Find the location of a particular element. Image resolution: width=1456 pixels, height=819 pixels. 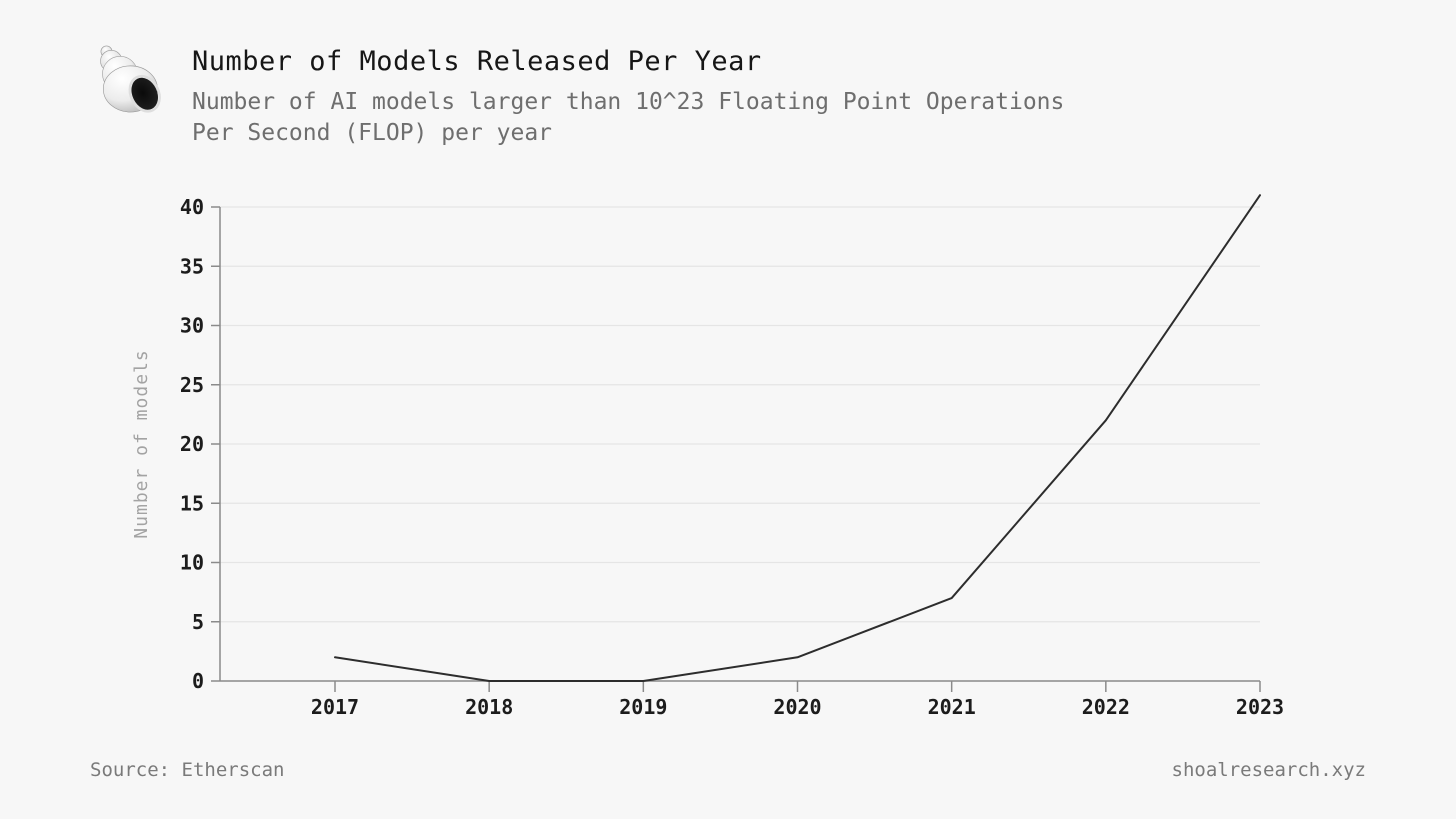

footer-site-label: shoalresearch.xyz is located at coordinates (1268, 770).